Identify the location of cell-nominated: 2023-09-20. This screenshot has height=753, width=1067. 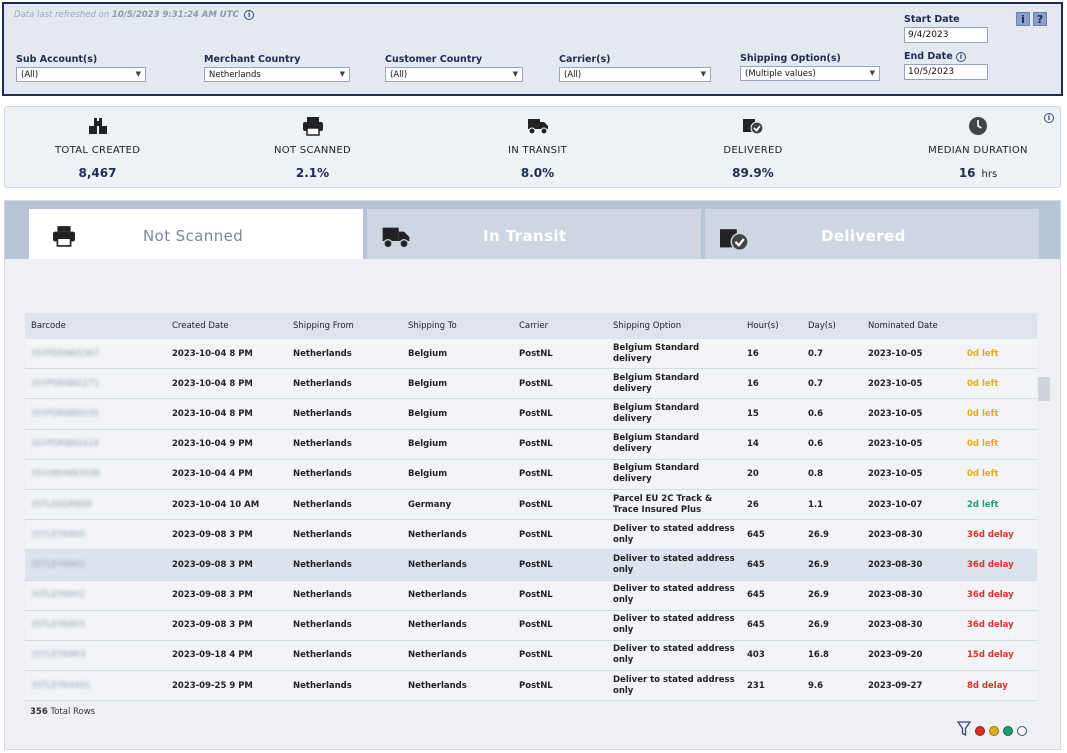
(895, 655).